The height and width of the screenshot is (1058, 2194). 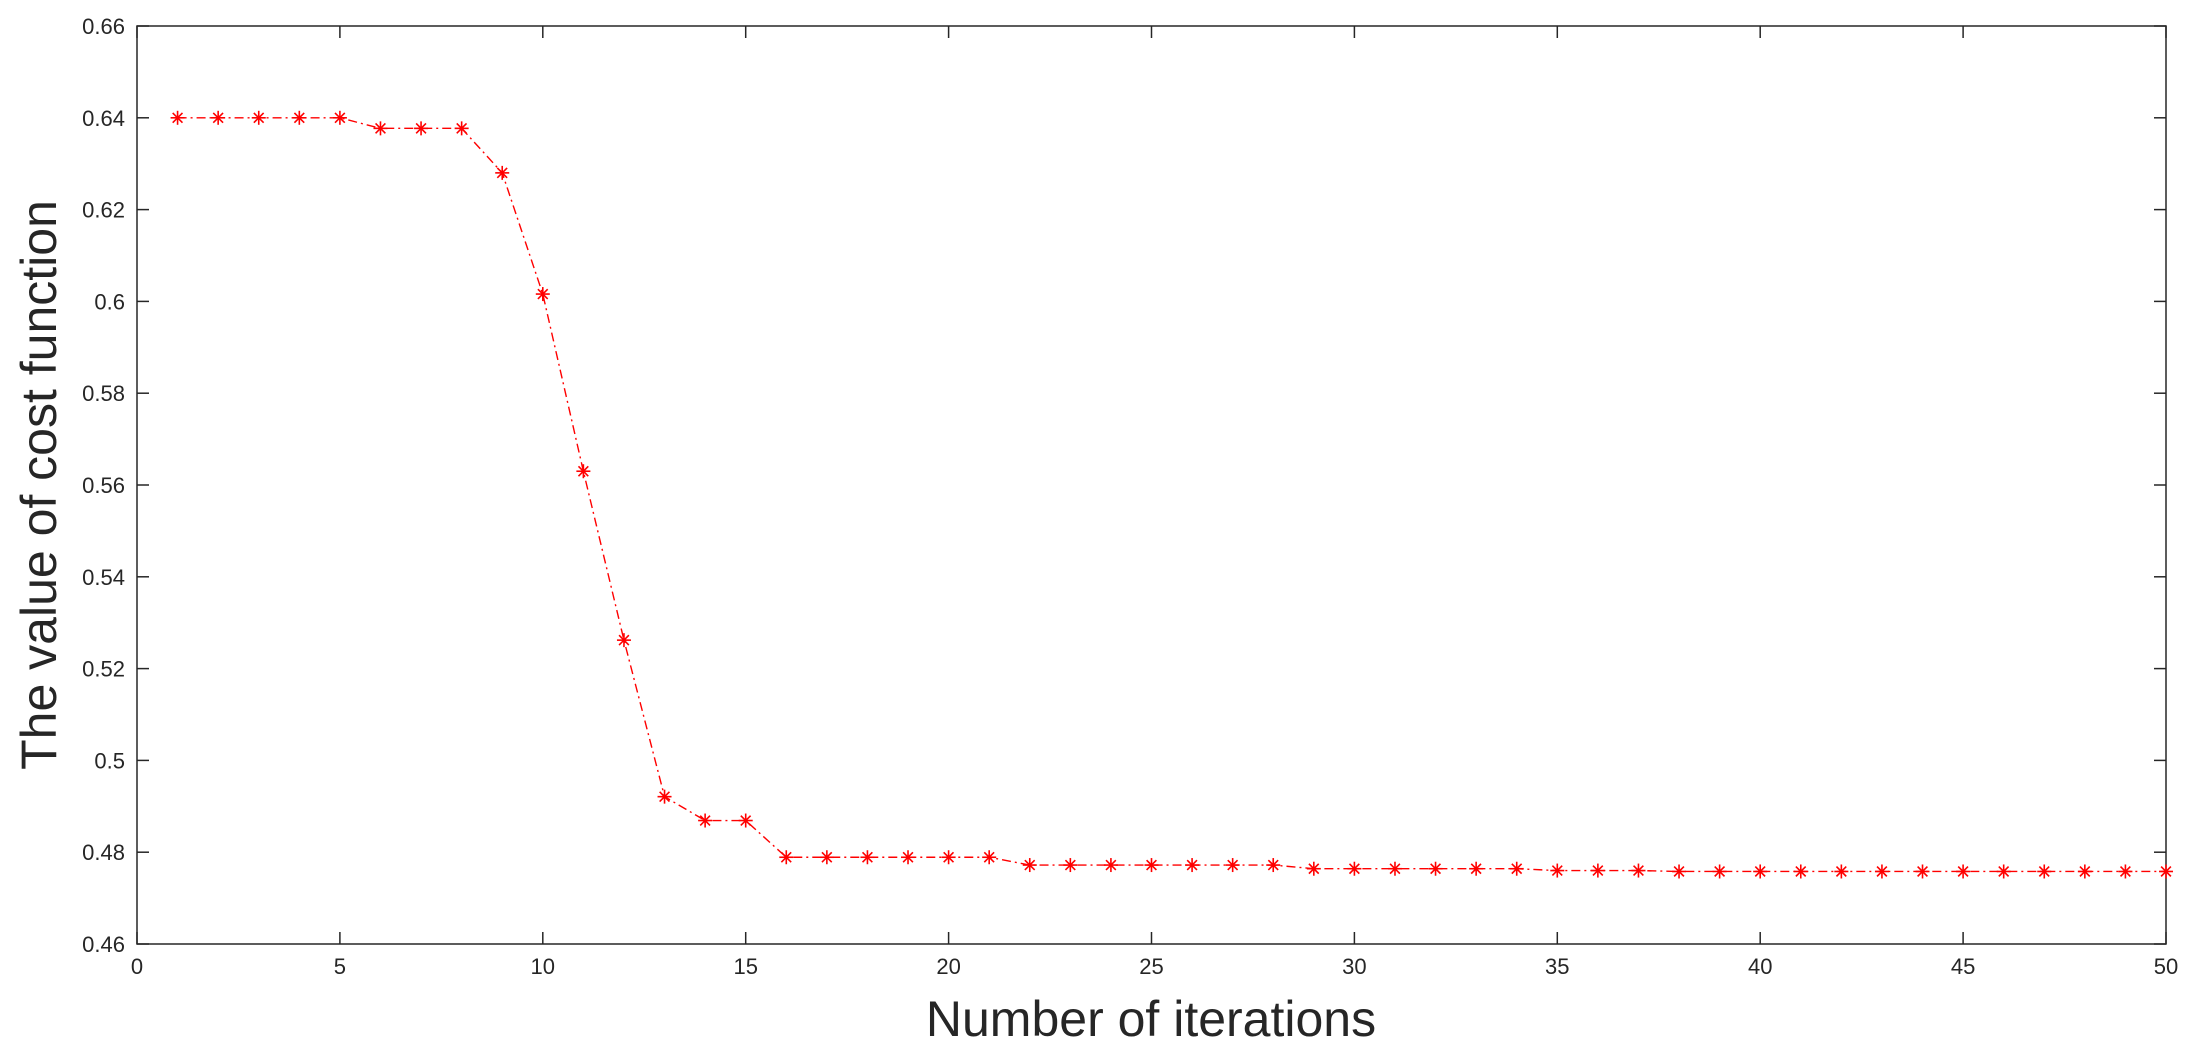 What do you see at coordinates (103, 577) in the screenshot?
I see `y-tick-label: 0.54` at bounding box center [103, 577].